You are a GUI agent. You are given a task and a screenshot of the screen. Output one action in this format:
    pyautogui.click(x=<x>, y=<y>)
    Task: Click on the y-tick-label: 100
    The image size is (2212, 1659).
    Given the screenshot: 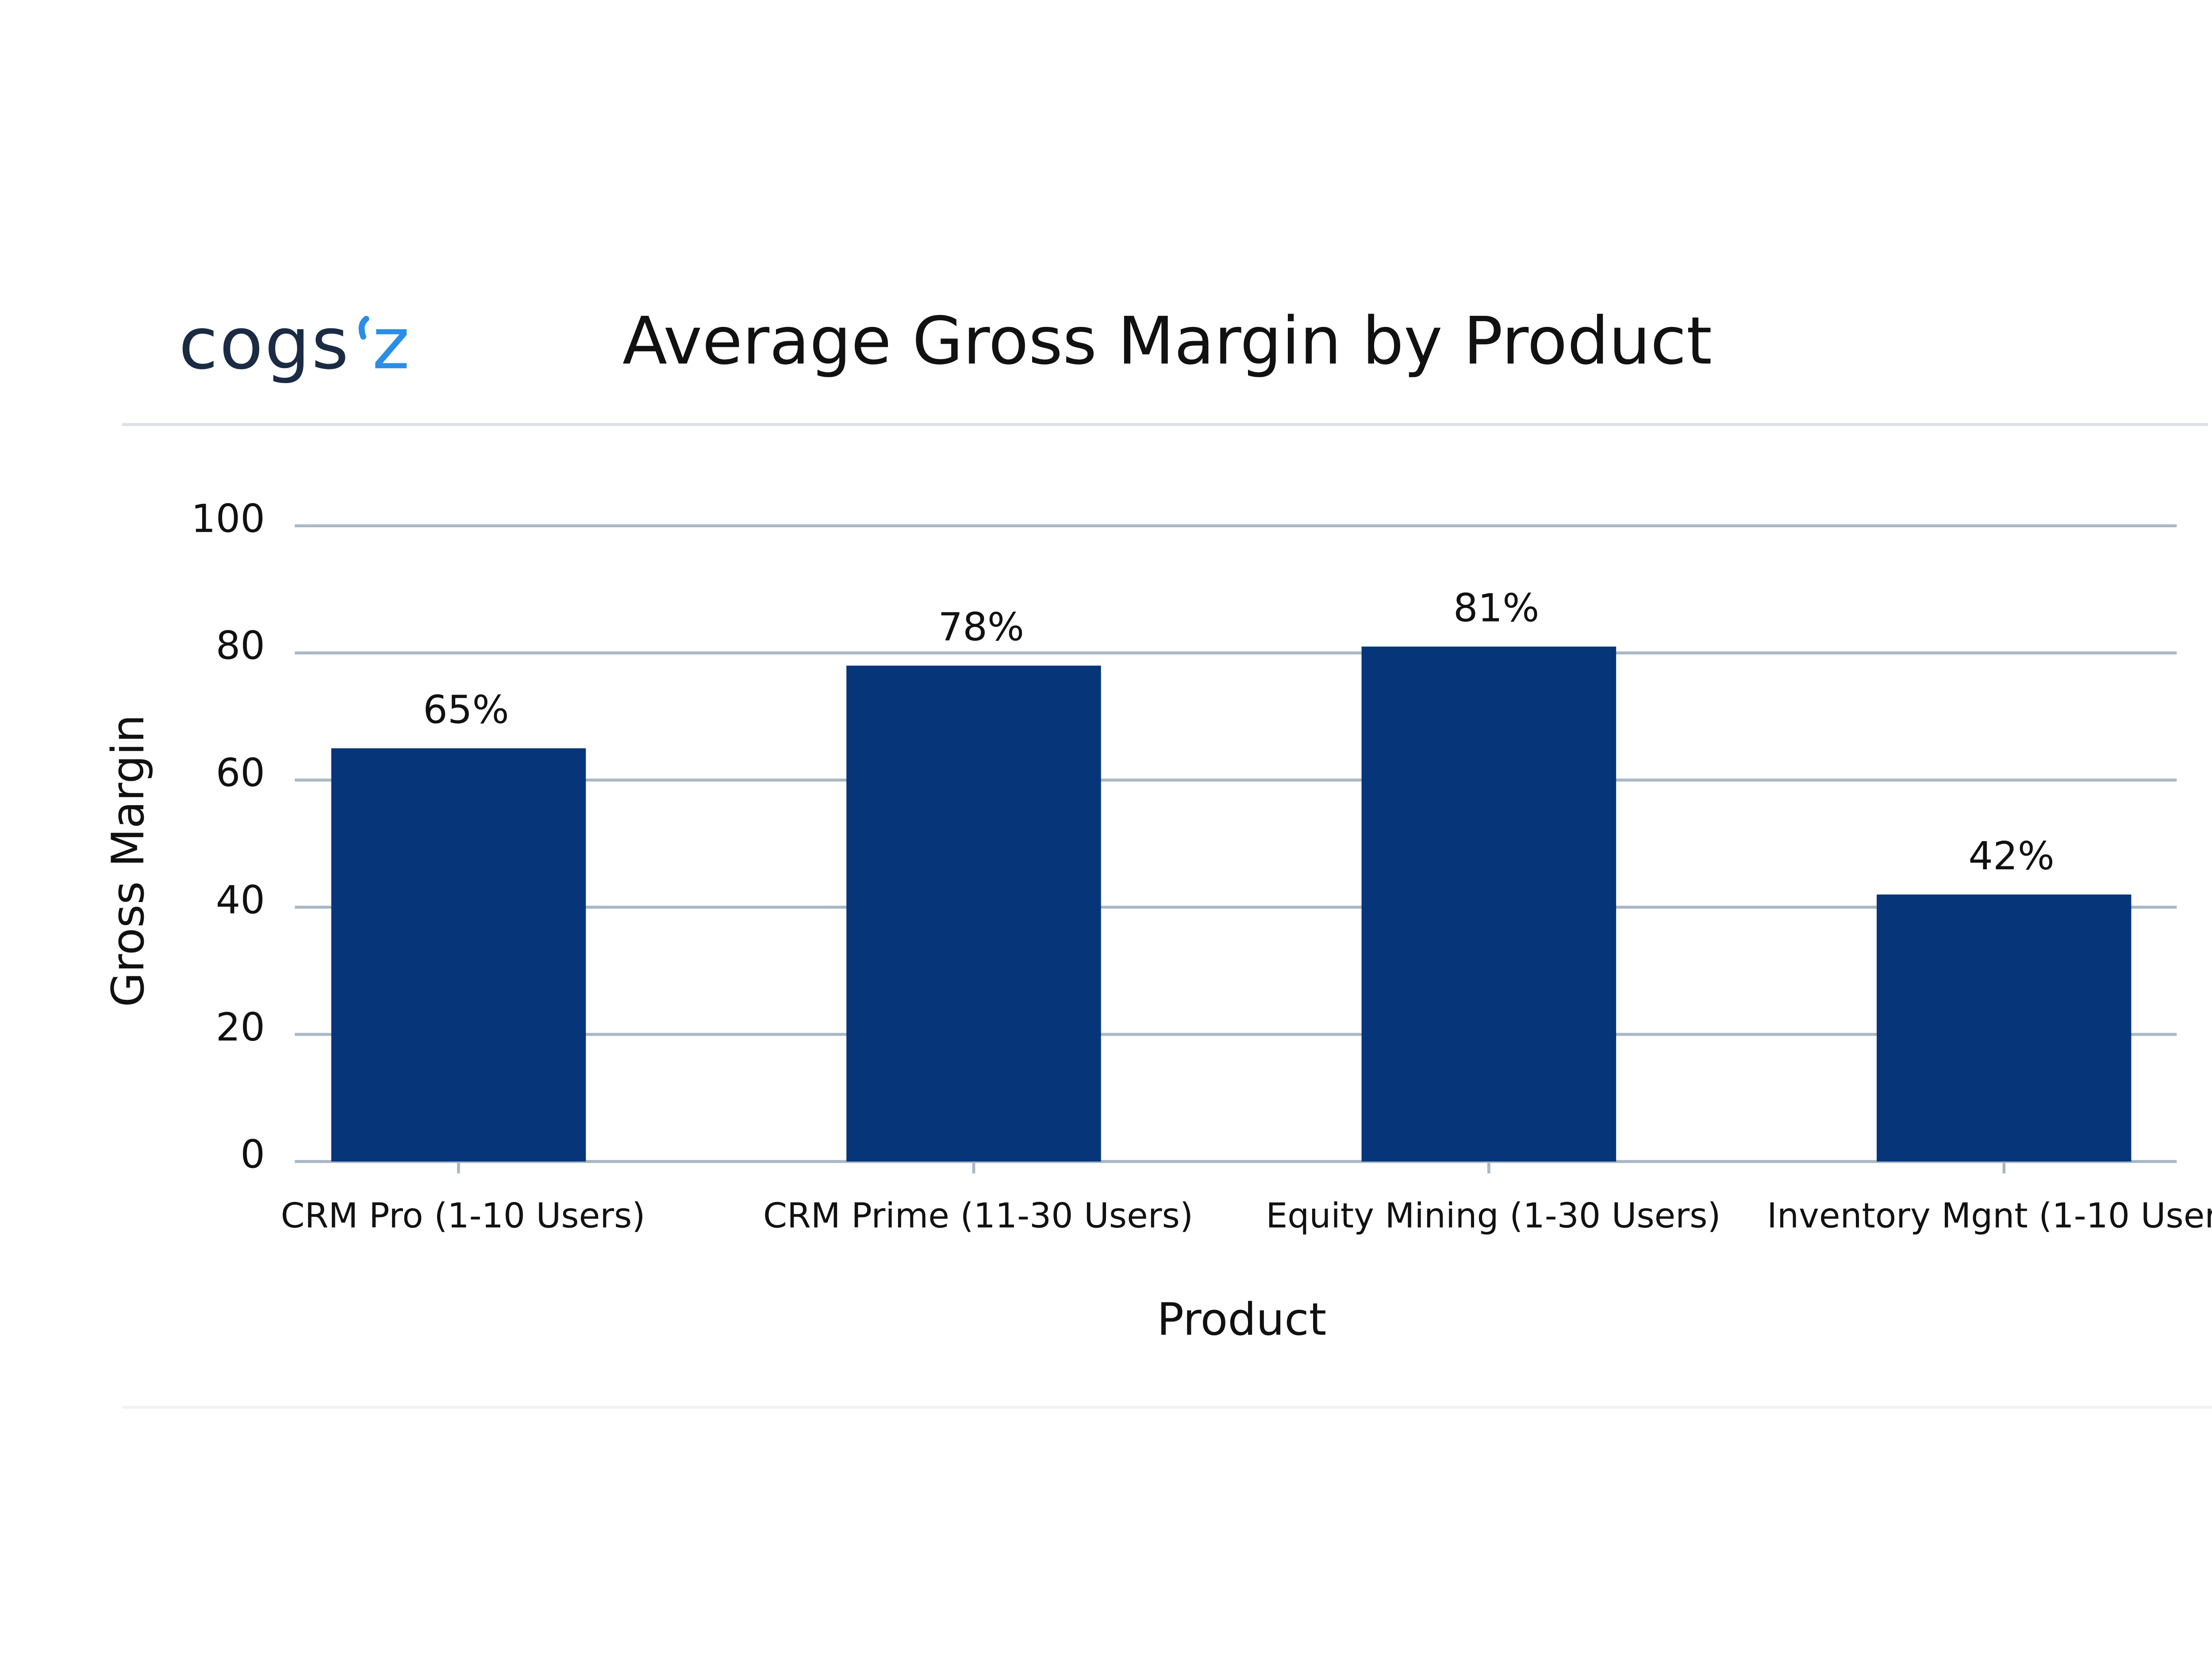 What is the action you would take?
    pyautogui.click(x=228, y=519)
    